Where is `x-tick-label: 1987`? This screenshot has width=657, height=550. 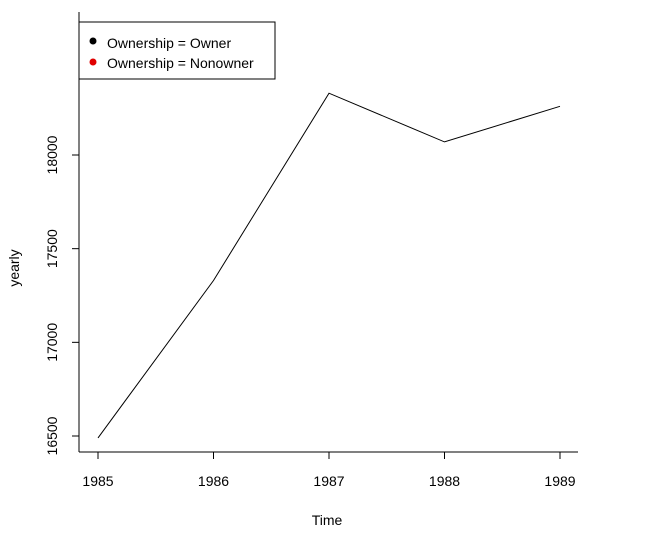 x-tick-label: 1987 is located at coordinates (328, 481).